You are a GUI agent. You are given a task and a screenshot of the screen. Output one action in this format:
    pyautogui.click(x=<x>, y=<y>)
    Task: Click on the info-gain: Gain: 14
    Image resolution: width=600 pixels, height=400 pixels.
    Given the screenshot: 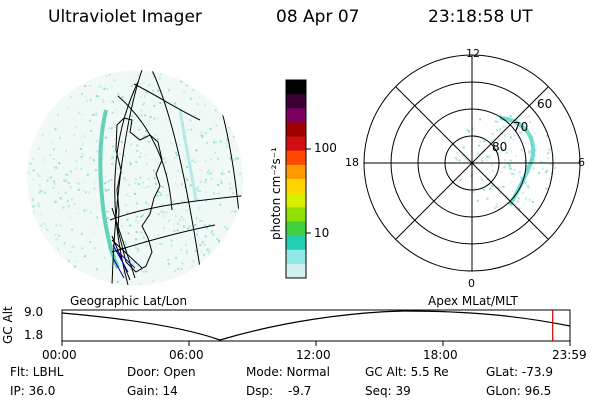 What is the action you would take?
    pyautogui.click(x=152, y=391)
    